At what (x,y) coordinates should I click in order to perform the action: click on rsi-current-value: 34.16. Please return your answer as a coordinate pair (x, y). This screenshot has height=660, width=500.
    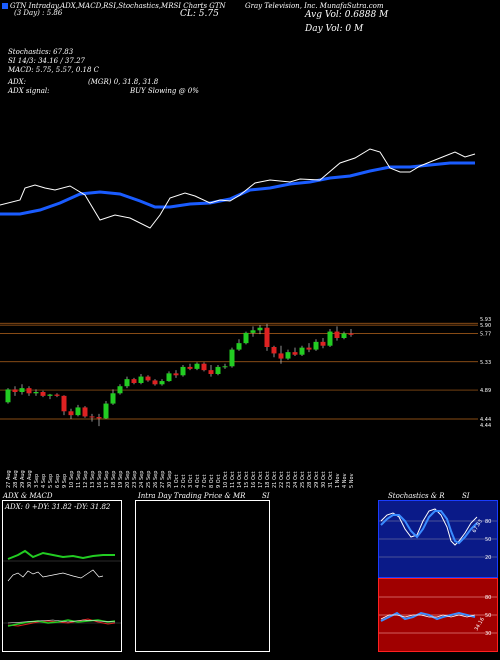
    Looking at the image, I should click on (480, 624).